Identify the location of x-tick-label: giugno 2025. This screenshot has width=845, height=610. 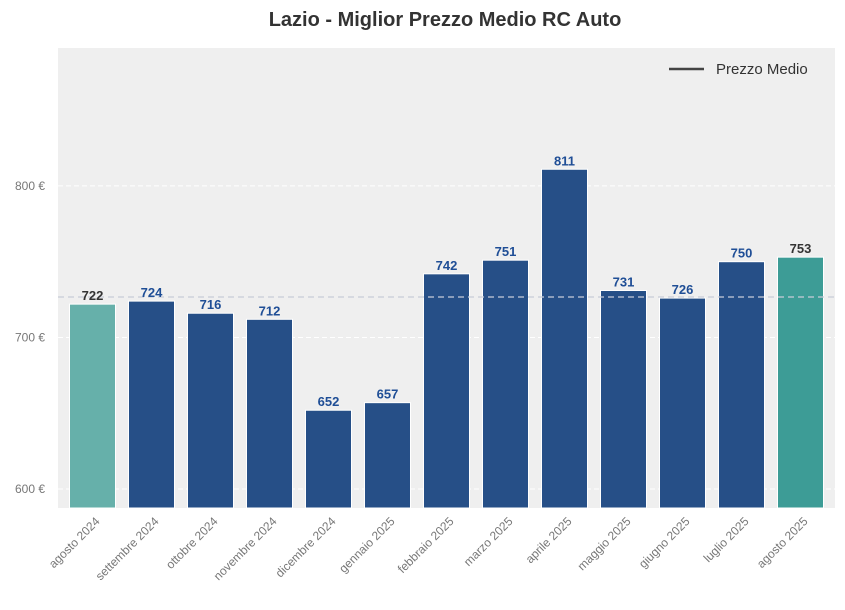
(664, 542).